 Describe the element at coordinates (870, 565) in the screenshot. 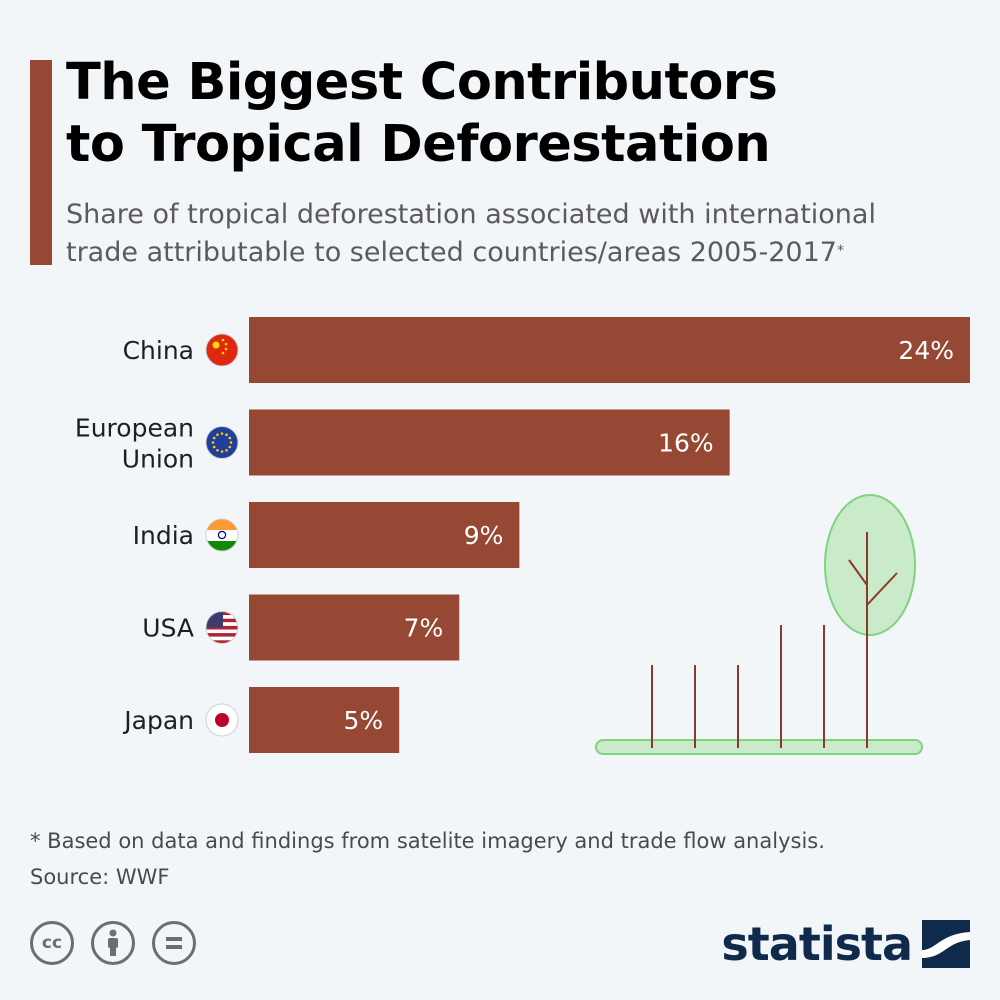

I see `tree-crown` at that location.